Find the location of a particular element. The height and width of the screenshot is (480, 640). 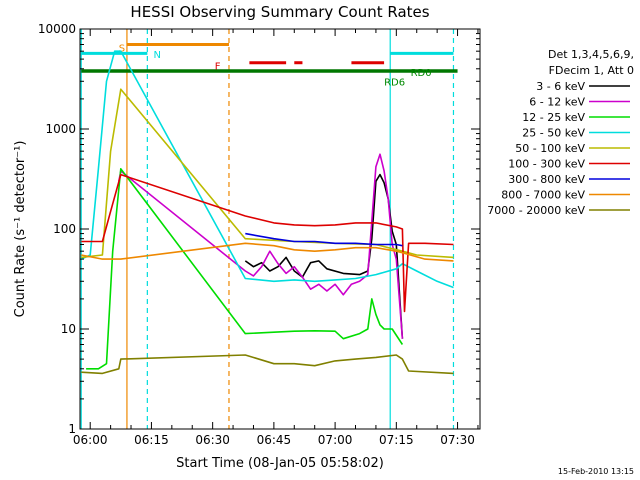

chart-title: HESSI Observing Summary Count Rates is located at coordinates (279, 12).